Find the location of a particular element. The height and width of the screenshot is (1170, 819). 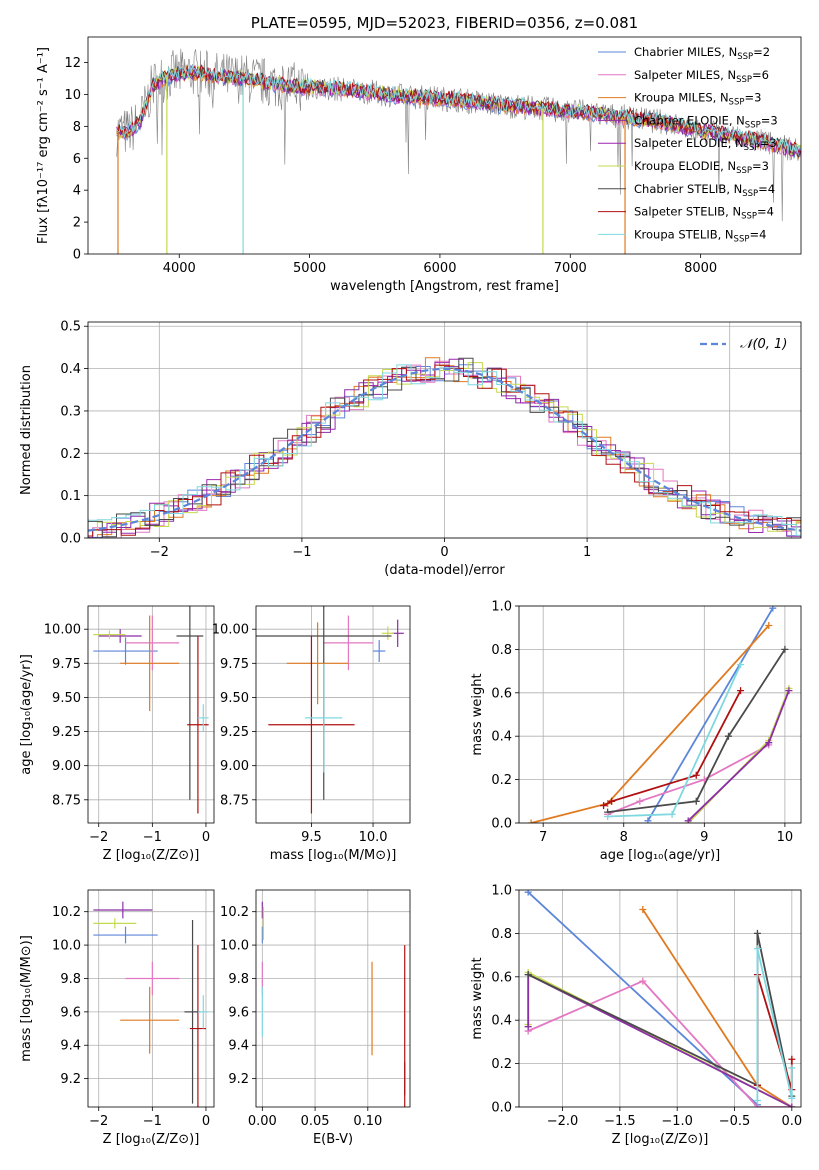

x-tick-label: 4000 is located at coordinates (179, 268).